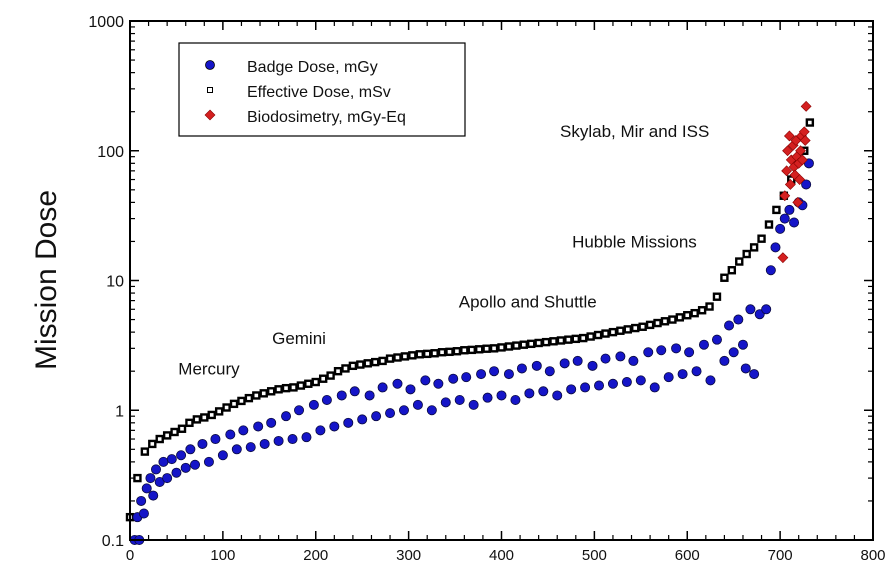 This screenshot has height=585, width=892. I want to click on x-tick-label: 500, so click(594, 555).